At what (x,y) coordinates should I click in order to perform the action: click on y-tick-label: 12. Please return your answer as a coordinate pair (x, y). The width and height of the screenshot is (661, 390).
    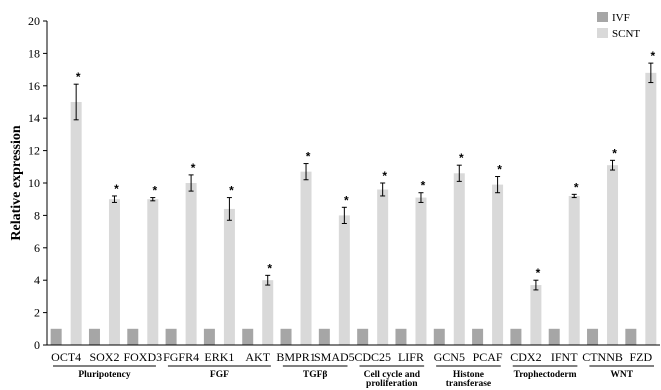
    Looking at the image, I should click on (34, 151).